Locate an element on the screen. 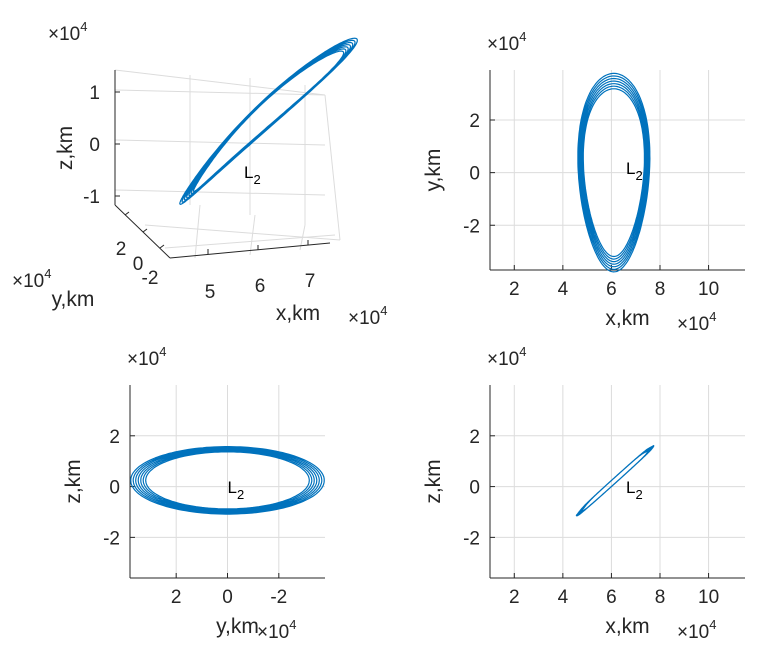 The image size is (760, 665). tick-label: 6 is located at coordinates (260, 286).